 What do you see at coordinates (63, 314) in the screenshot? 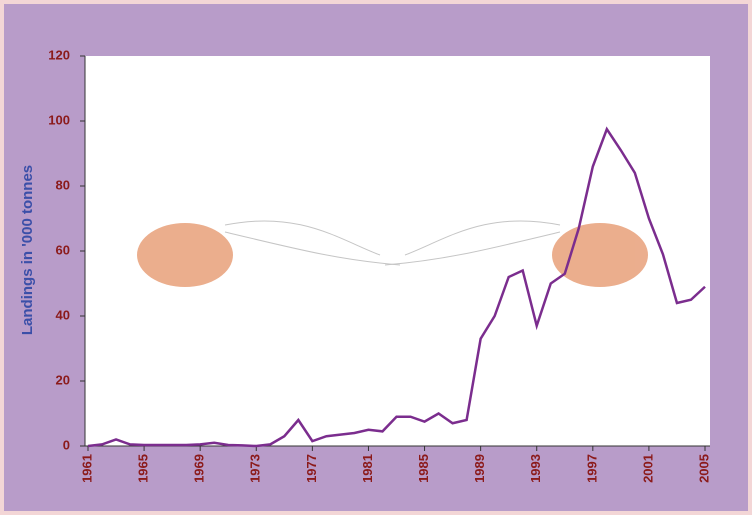
I see `y-tick-label: 40` at bounding box center [63, 314].